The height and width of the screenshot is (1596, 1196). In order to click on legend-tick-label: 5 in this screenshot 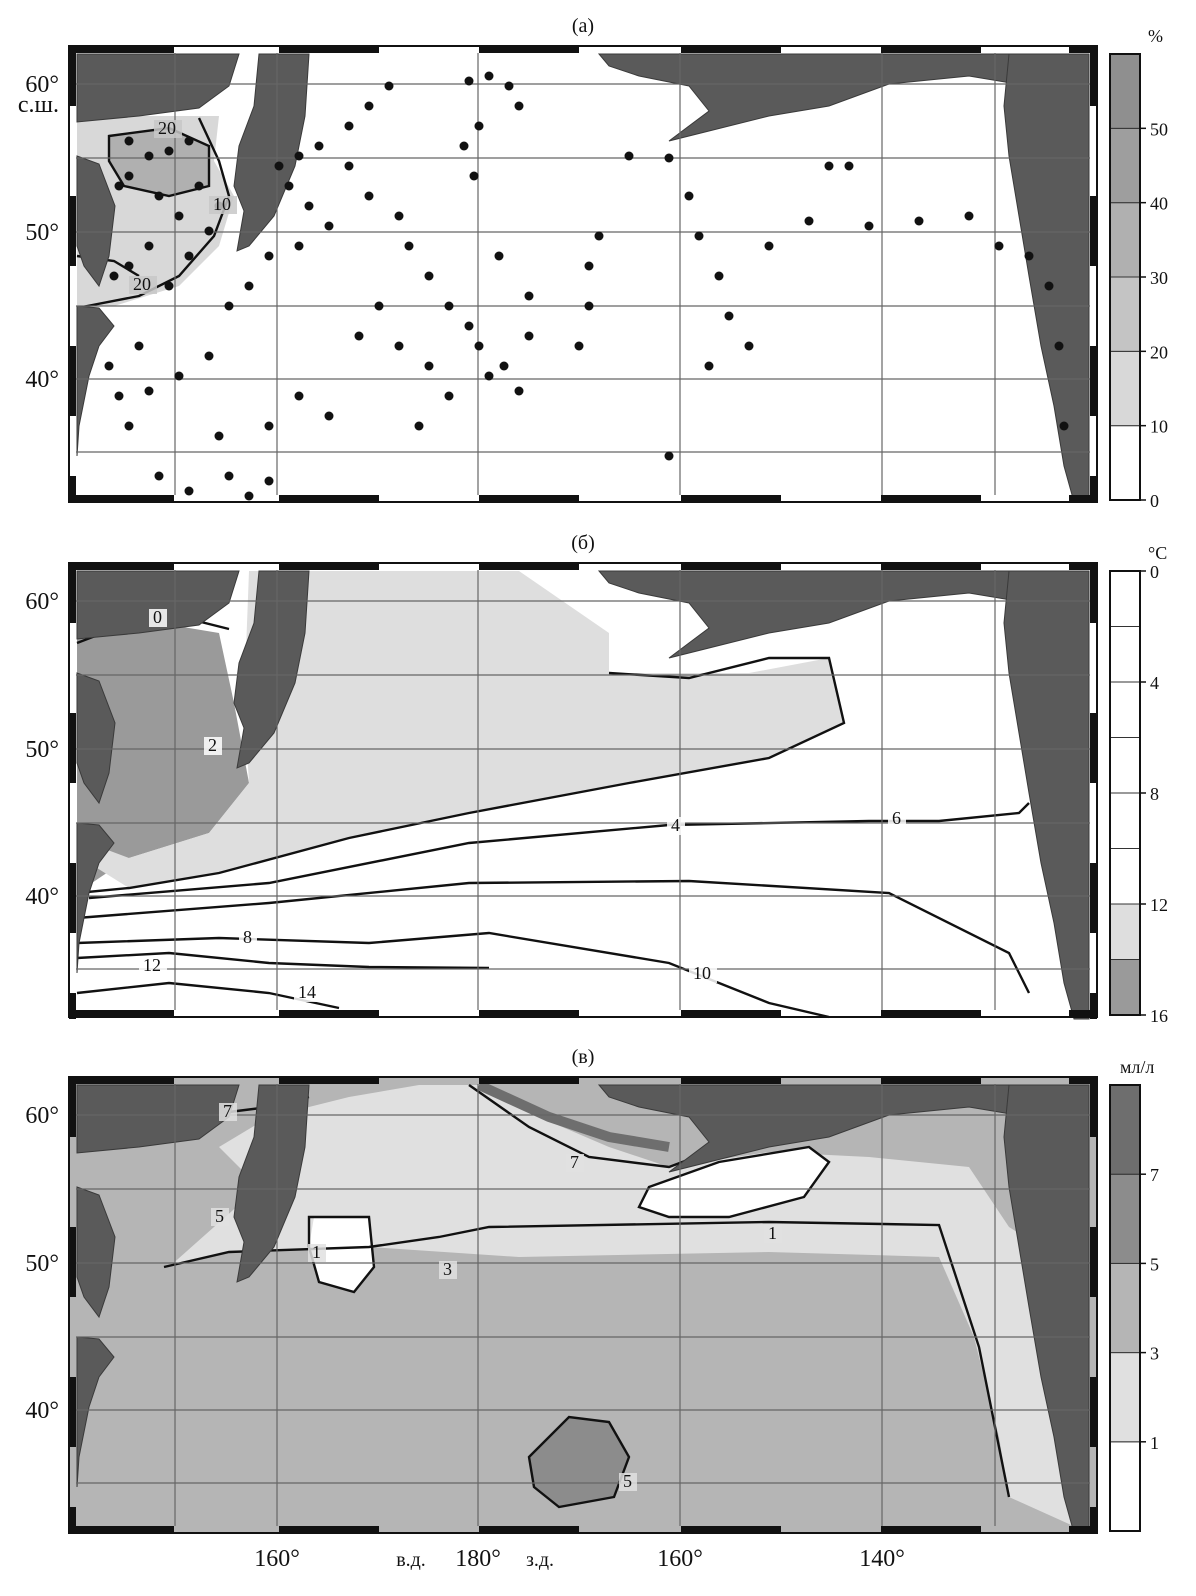, I will do `click(1154, 1264)`.